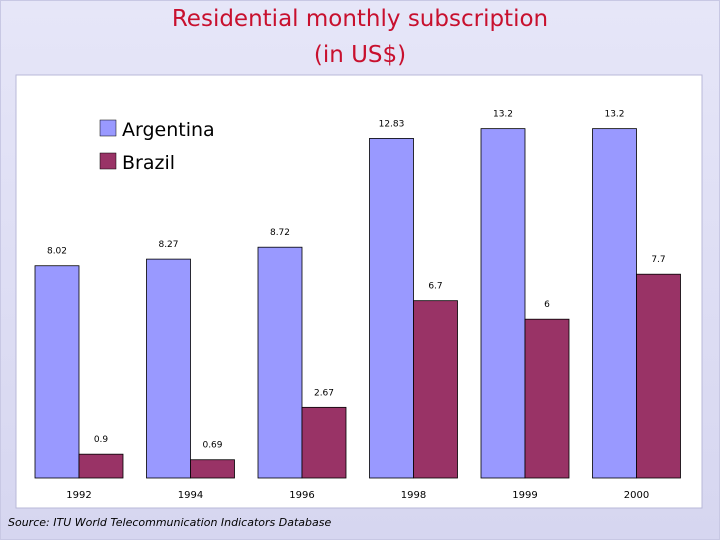  What do you see at coordinates (148, 163) in the screenshot?
I see `legend-label-brazil: Brazil` at bounding box center [148, 163].